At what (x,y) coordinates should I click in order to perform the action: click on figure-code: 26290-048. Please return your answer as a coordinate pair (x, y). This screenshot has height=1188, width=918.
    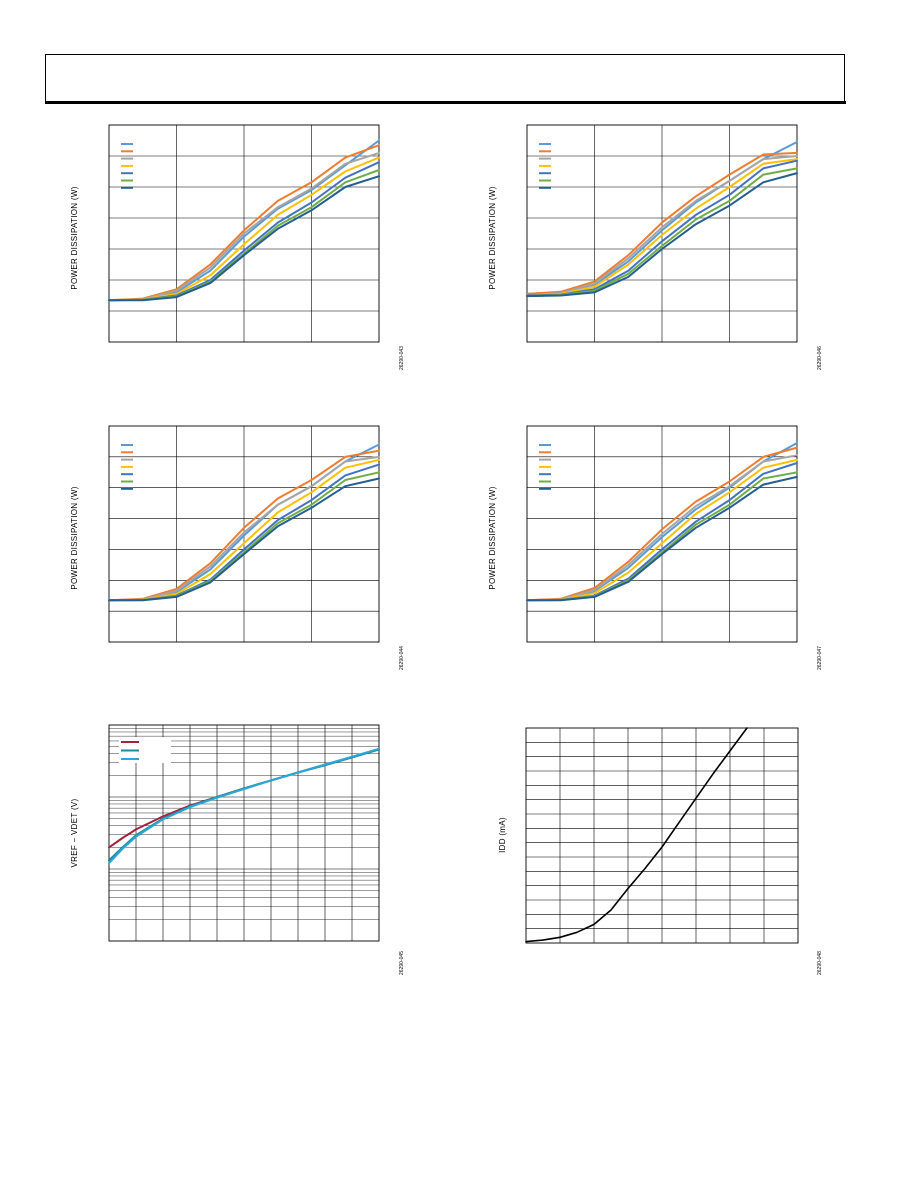
    Looking at the image, I should click on (820, 963).